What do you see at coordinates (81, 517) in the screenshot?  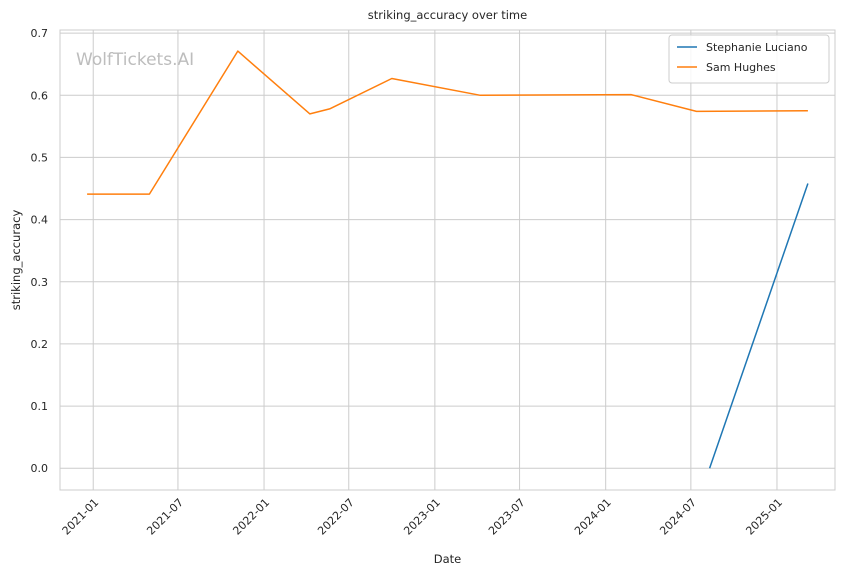 I see `x-tick-label: 2021-01` at bounding box center [81, 517].